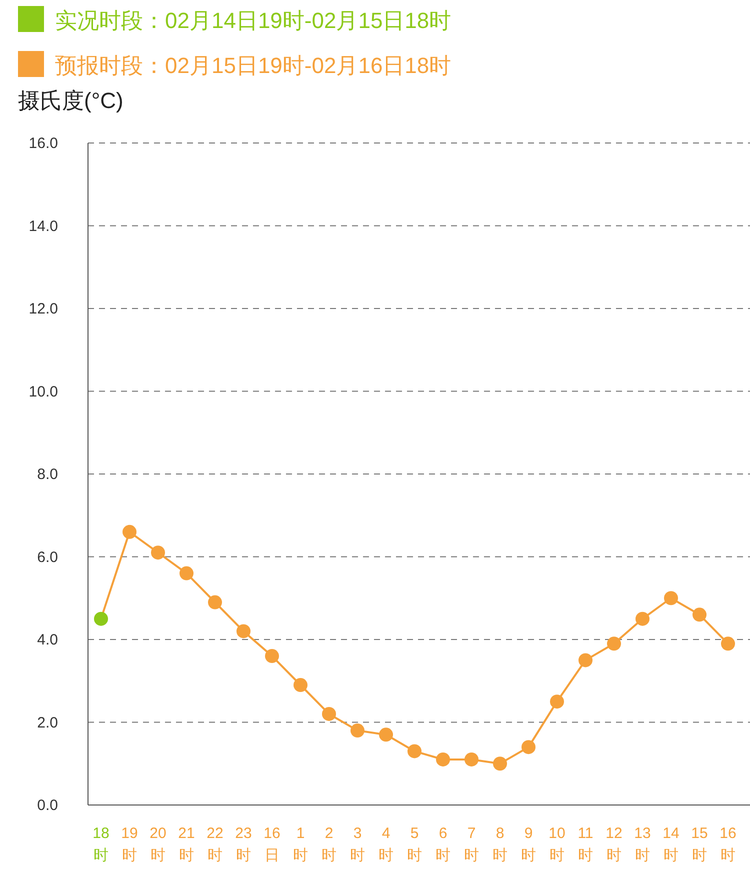  I want to click on x-tick-label: 23时, so click(243, 844).